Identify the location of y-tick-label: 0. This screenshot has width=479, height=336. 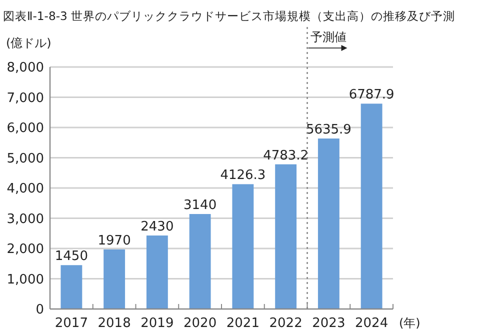
(40, 310).